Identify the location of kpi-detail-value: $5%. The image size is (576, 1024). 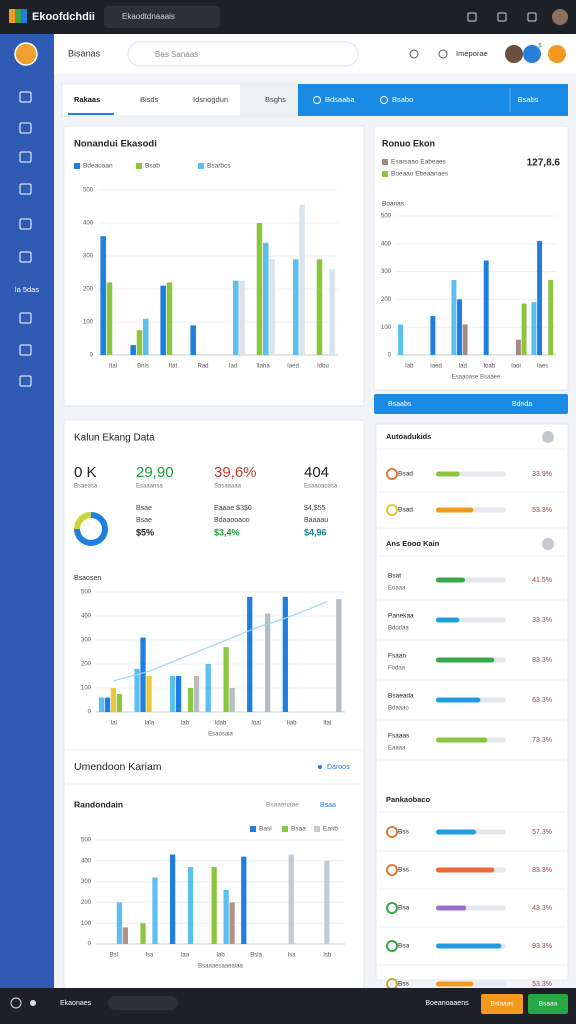
(145, 532).